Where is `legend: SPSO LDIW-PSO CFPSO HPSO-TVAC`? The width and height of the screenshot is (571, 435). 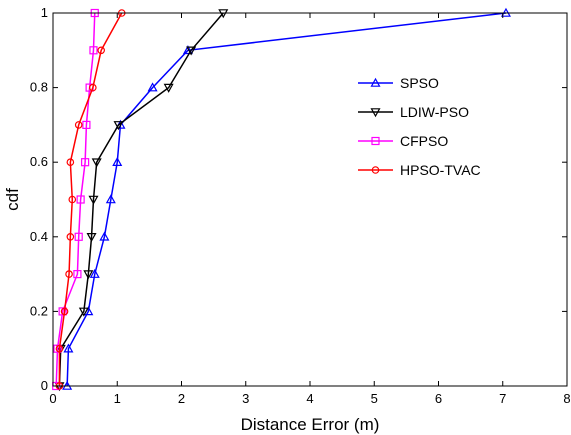
legend: SPSO LDIW-PSO CFPSO HPSO-TVAC is located at coordinates (430, 131).